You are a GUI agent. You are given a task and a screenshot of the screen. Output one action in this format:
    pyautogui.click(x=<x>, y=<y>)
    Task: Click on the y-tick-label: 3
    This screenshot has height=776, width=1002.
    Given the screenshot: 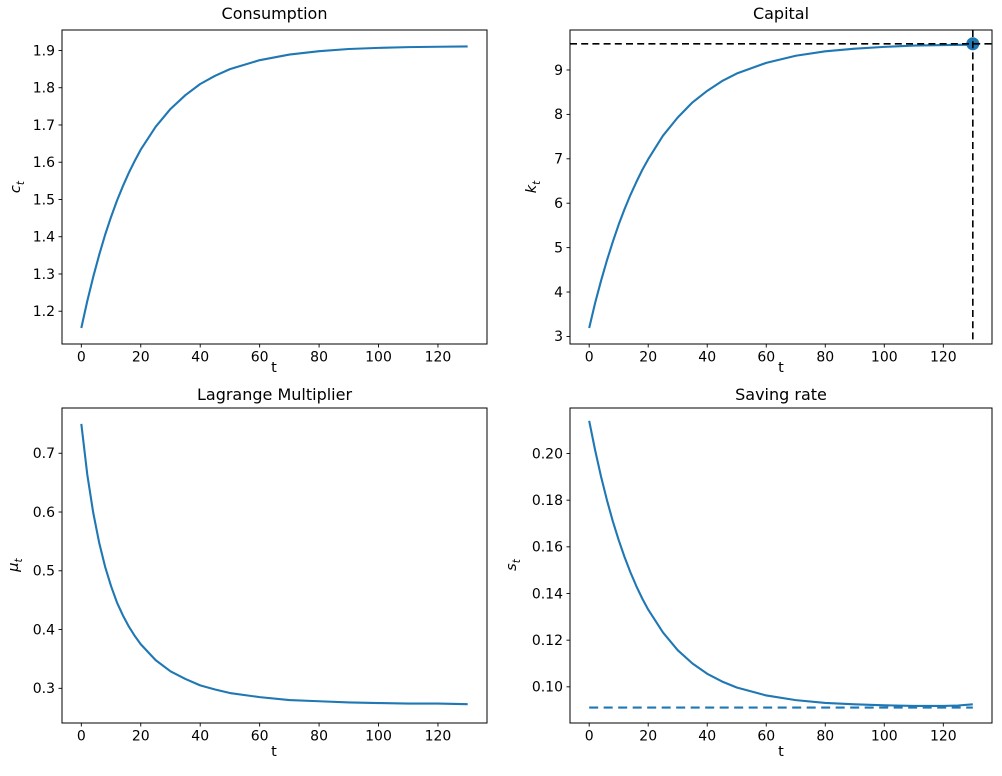 What is the action you would take?
    pyautogui.click(x=558, y=337)
    